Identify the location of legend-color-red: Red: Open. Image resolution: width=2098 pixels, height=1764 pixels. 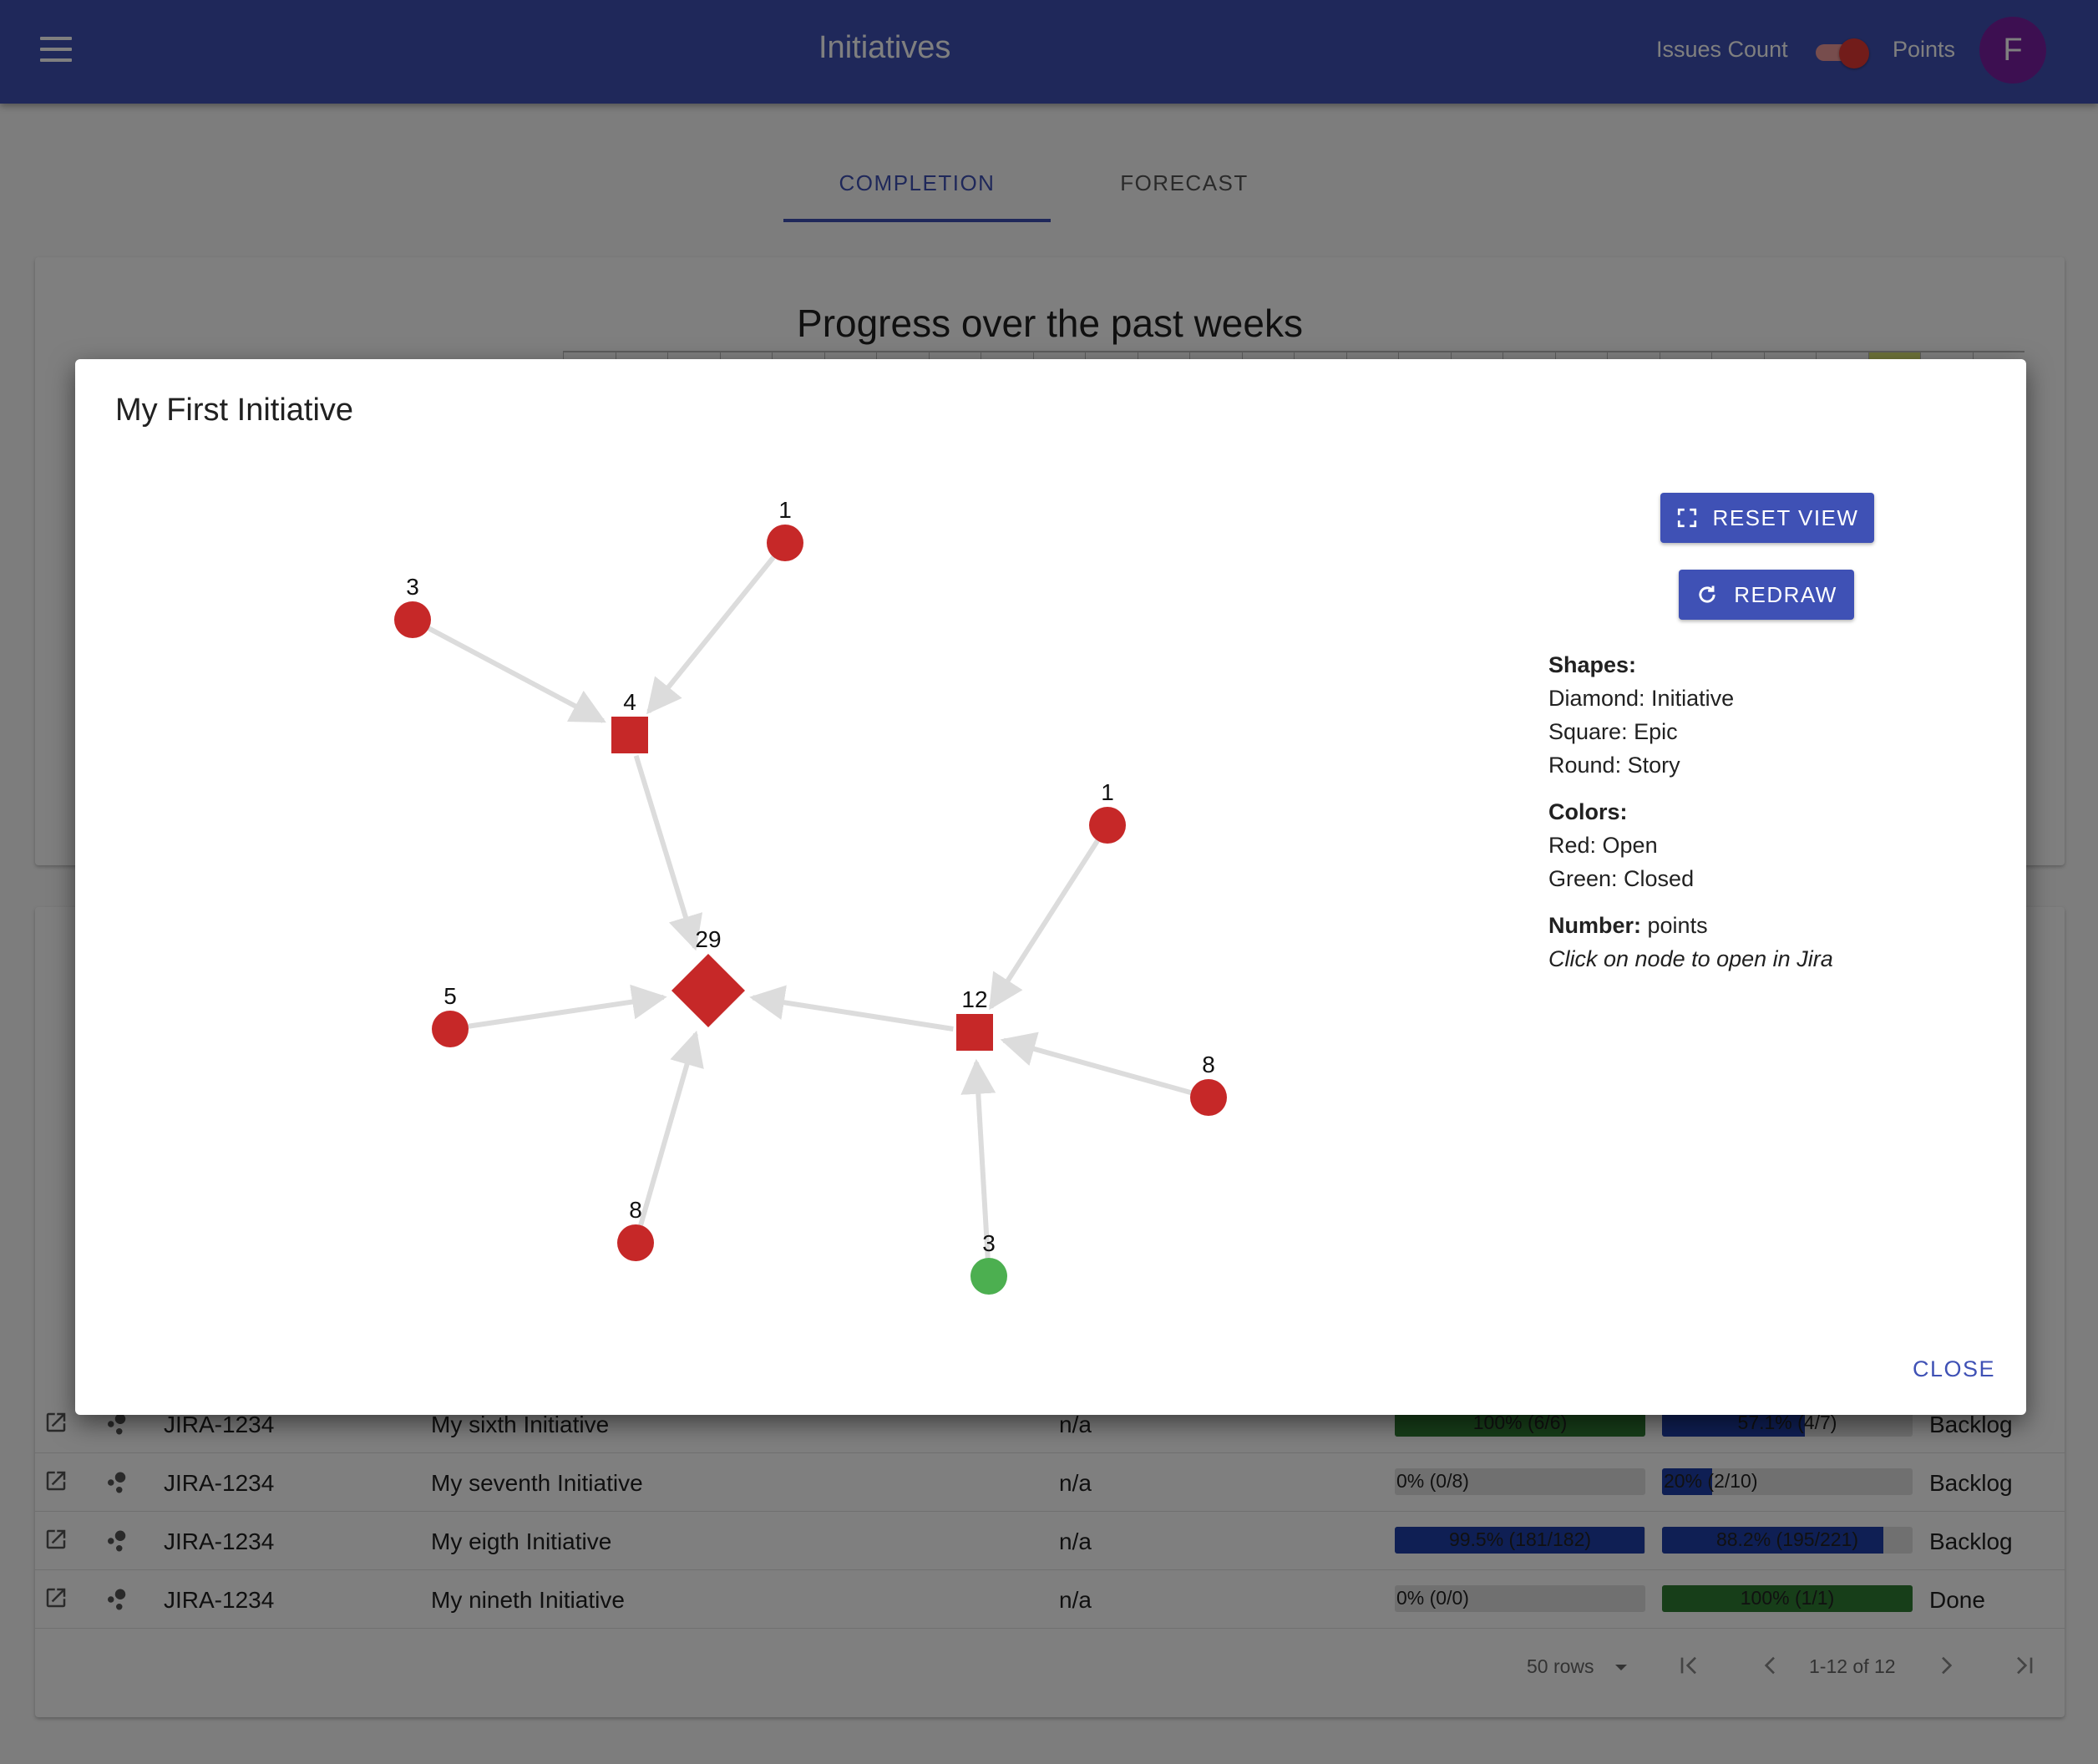
(1603, 845).